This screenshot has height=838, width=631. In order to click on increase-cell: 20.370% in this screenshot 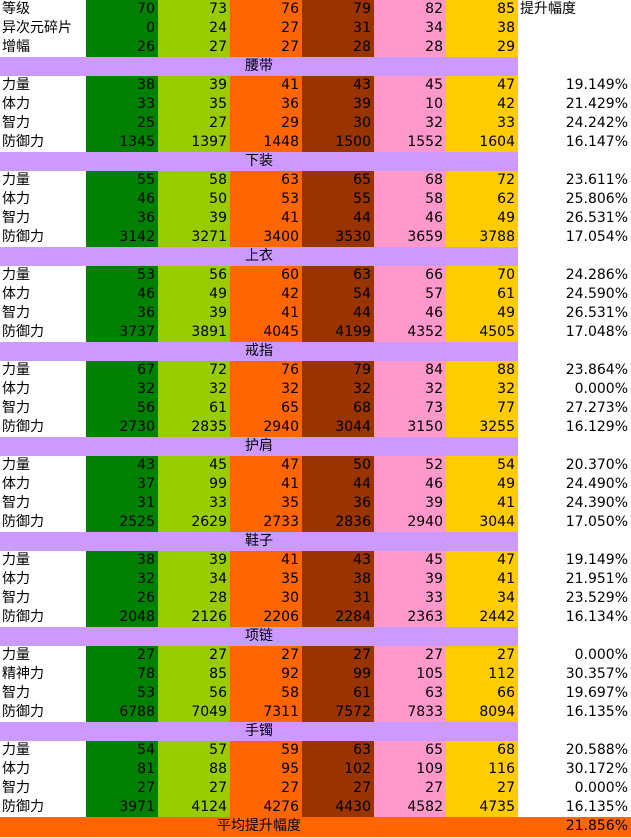, I will do `click(596, 465)`.